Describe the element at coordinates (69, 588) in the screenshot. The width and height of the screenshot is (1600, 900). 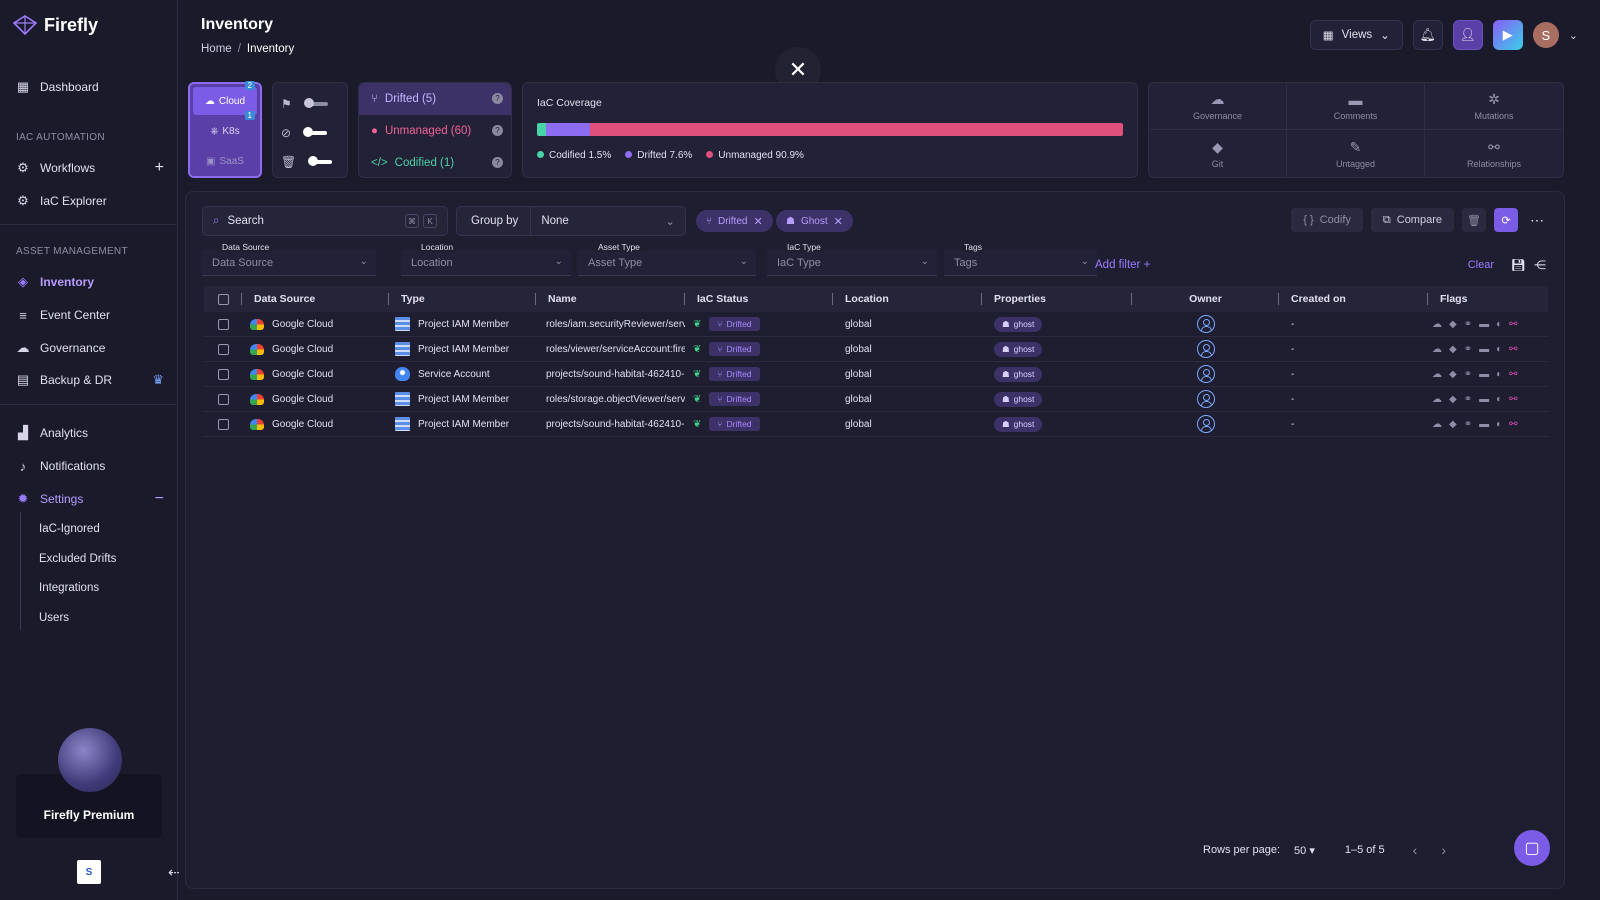
I see `sidebar-sub-integrations: Integrations` at that location.